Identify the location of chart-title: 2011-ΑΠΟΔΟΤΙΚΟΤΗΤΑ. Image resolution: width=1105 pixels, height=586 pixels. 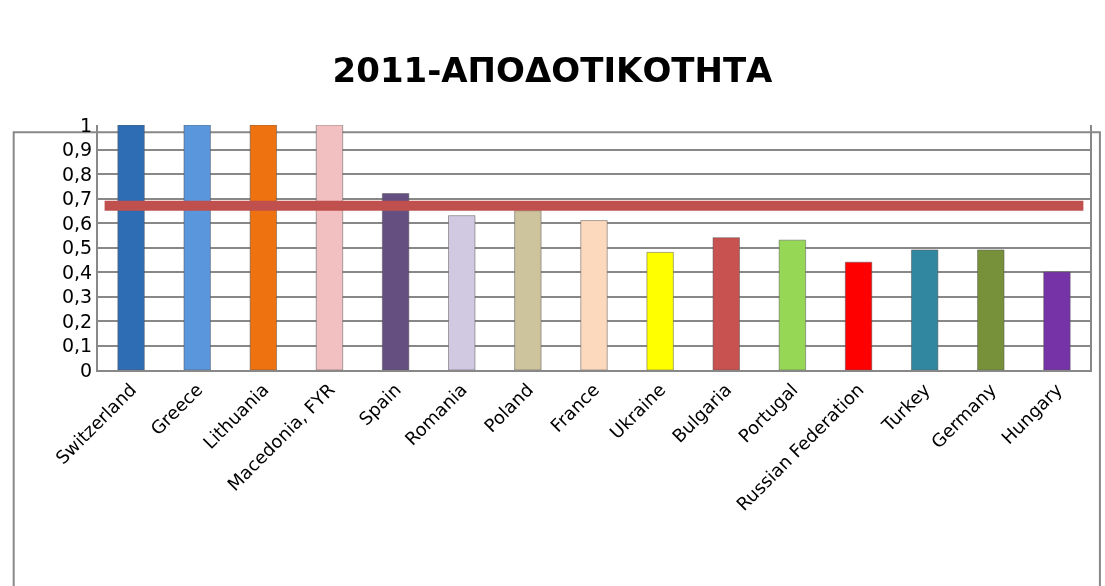
(553, 70).